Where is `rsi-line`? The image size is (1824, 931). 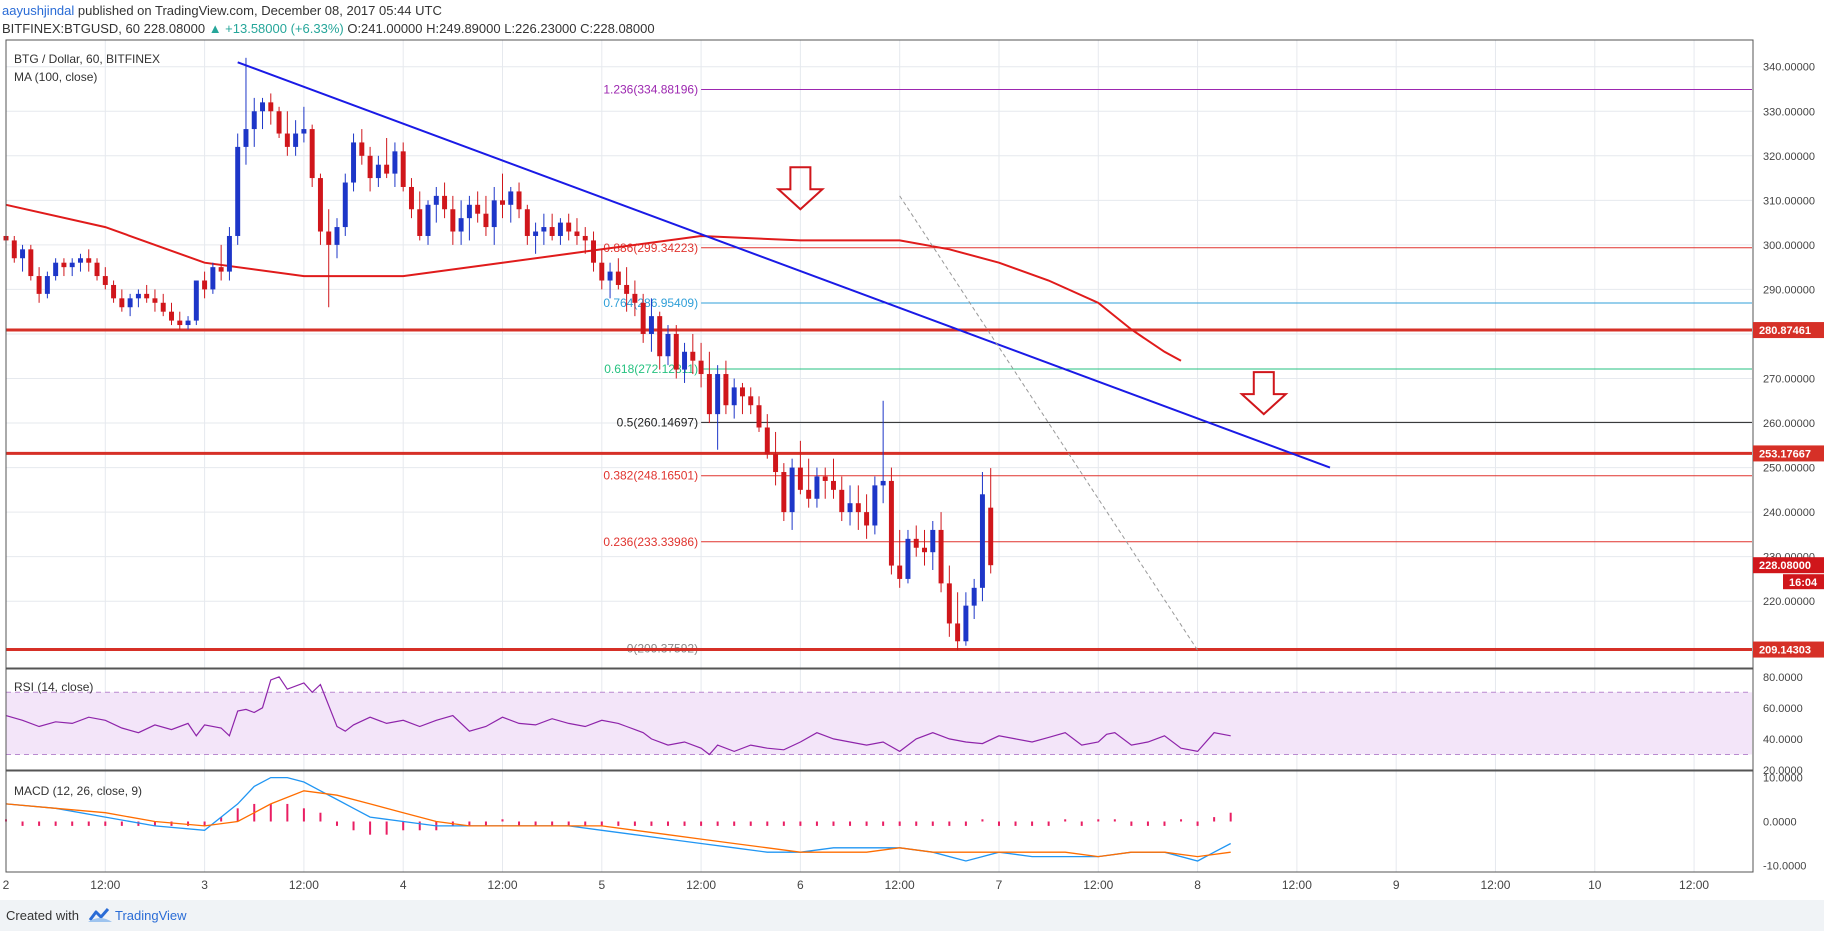 rsi-line is located at coordinates (618, 716).